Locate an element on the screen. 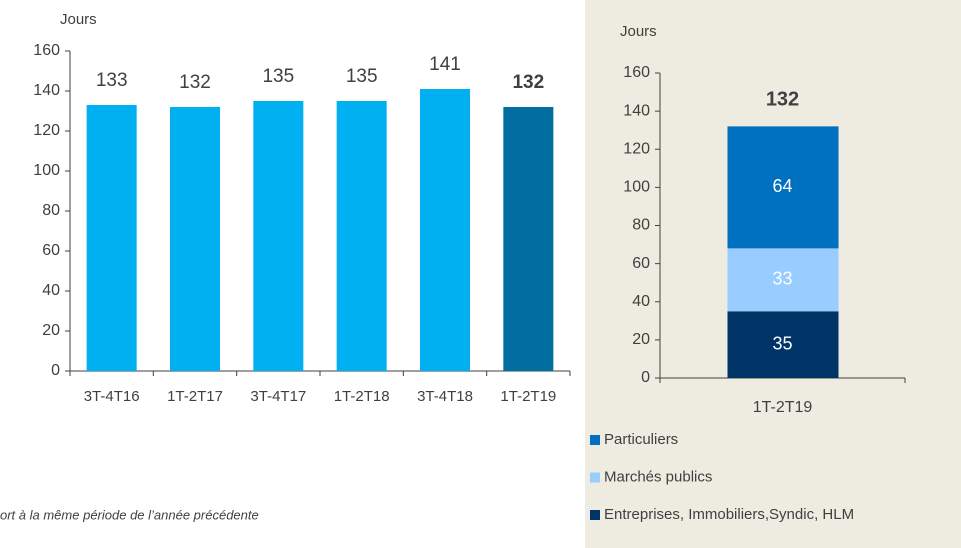 The height and width of the screenshot is (548, 961). data-label: 64 is located at coordinates (782, 186).